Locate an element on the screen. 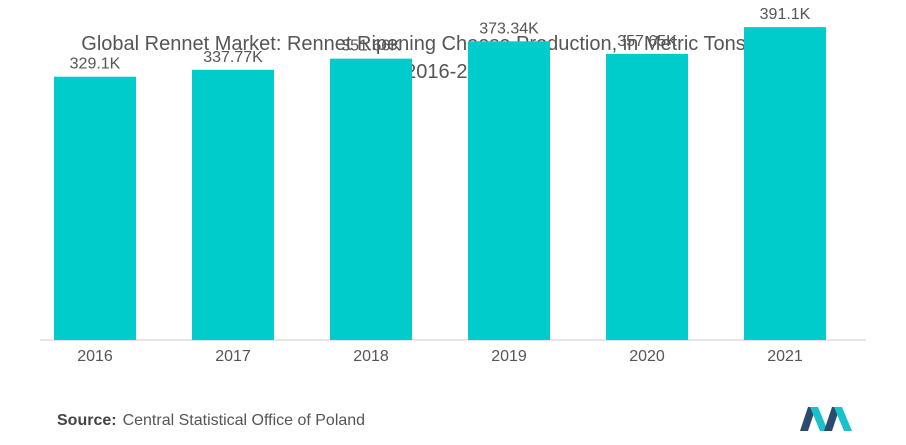  x-tick-label-2016: 2016 is located at coordinates (95, 356).